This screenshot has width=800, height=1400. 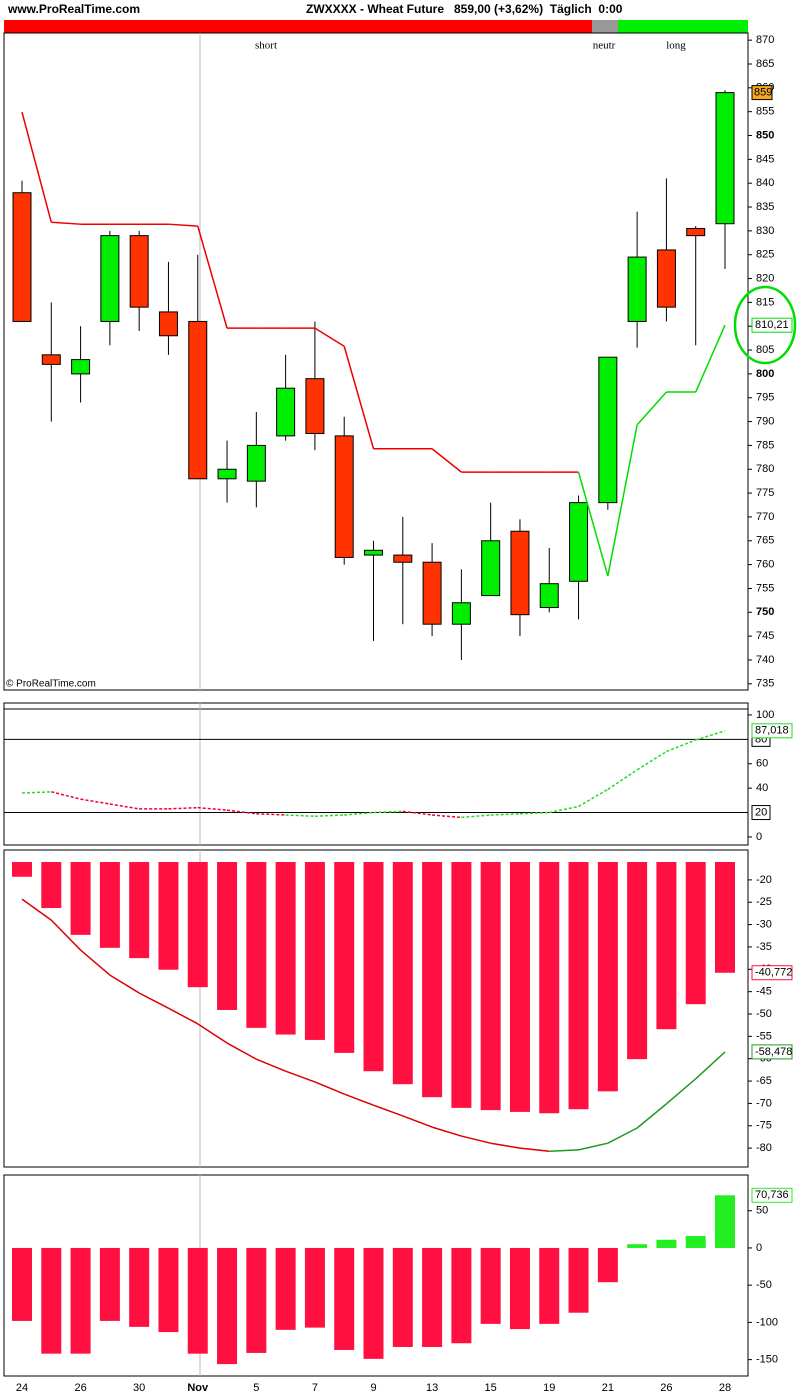 I want to click on level-tag, so click(x=761, y=813).